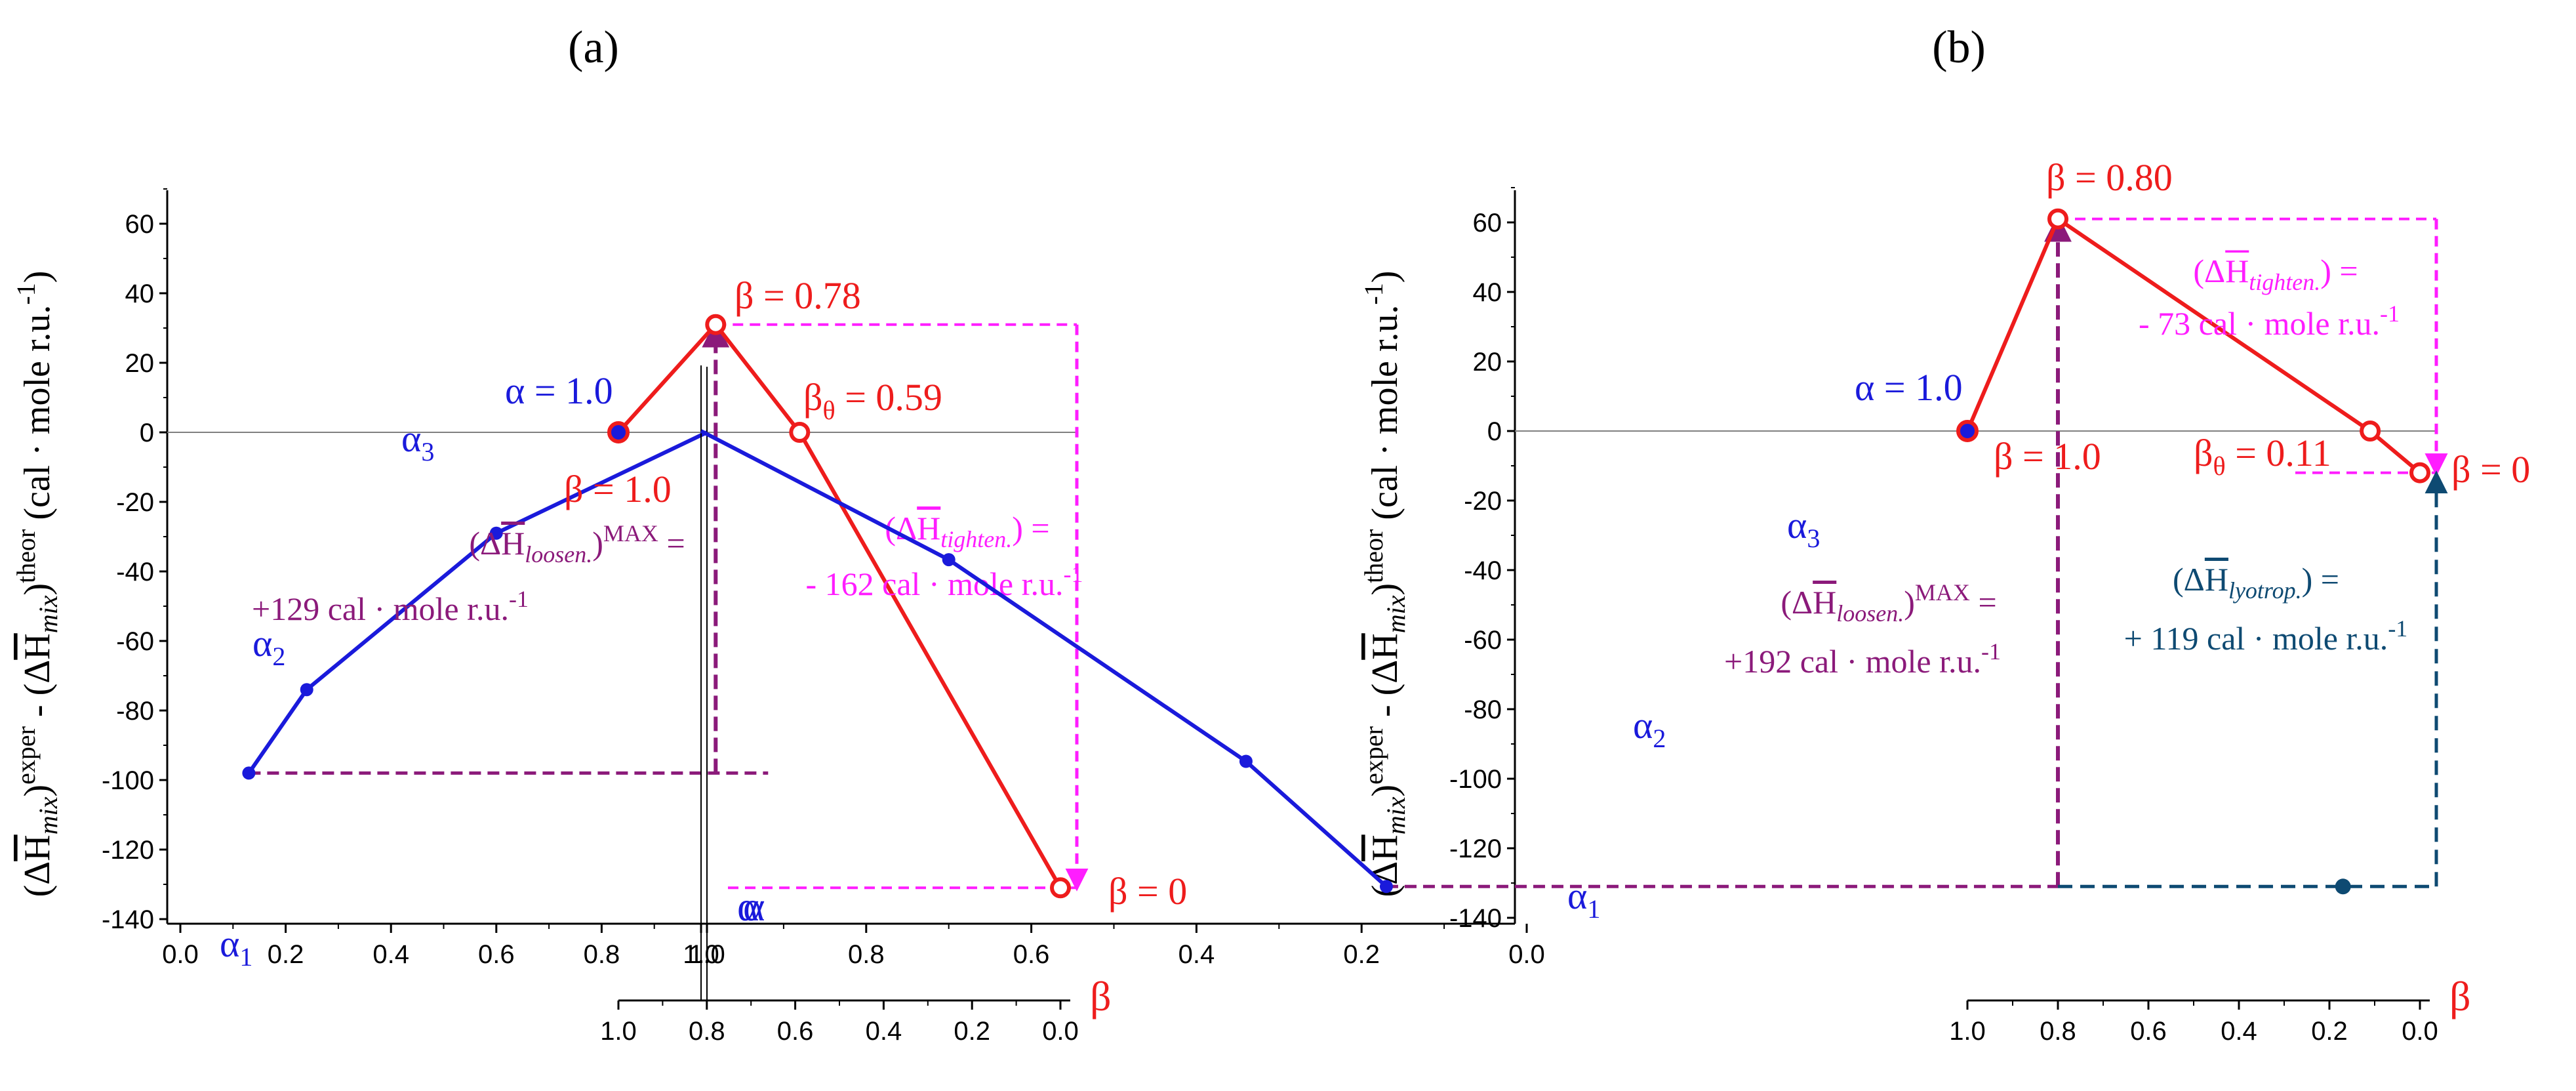 This screenshot has height=1091, width=2576. I want to click on pb-loosen-title-eq: =, so click(1983, 602).